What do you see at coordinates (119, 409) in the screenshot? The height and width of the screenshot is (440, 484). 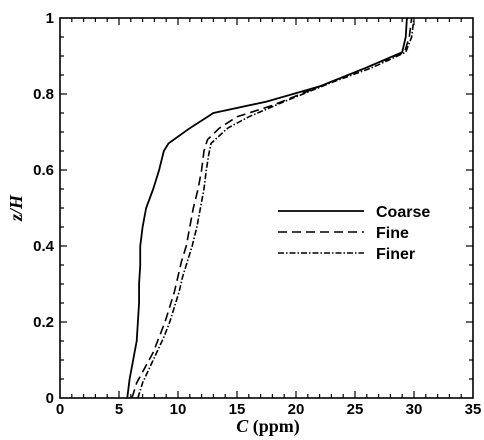 I see `x-tick-label: 5` at bounding box center [119, 409].